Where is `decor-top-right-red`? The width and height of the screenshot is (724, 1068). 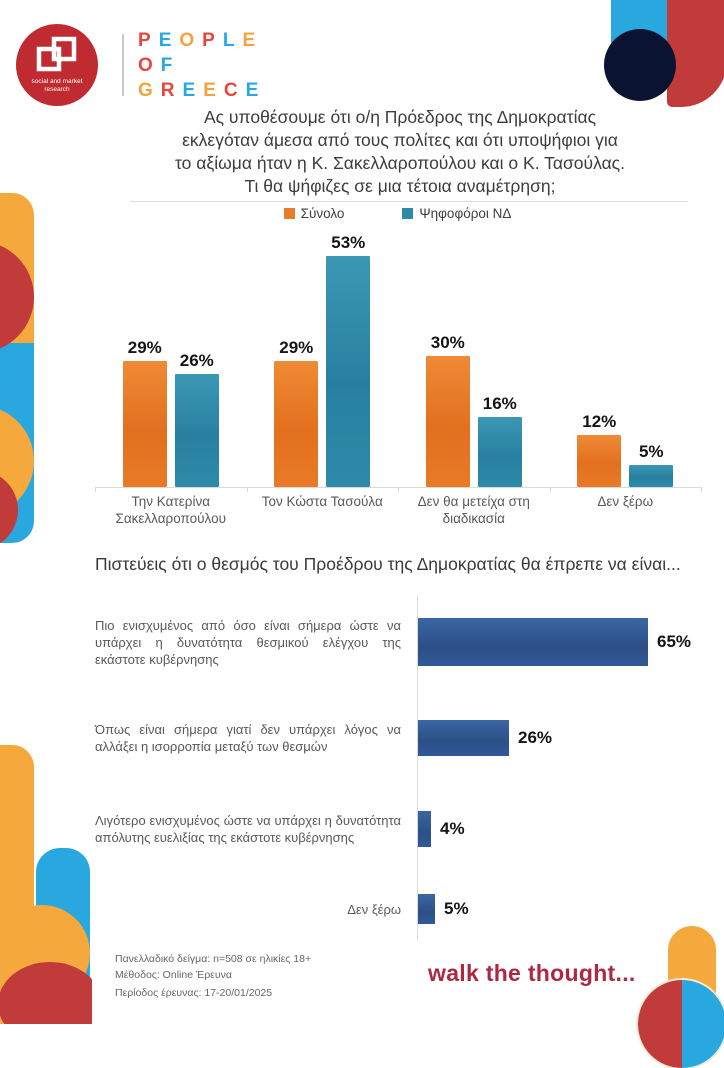 decor-top-right-red is located at coordinates (695, 53).